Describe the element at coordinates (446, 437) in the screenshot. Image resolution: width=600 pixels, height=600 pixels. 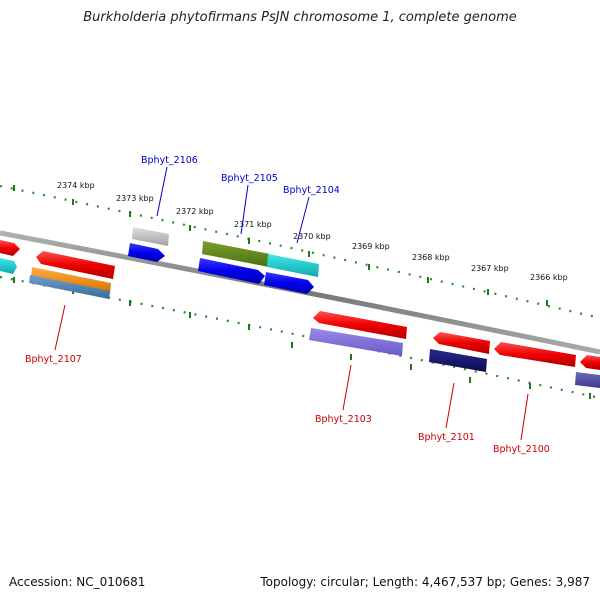
I see `gene-label-reverse: Bphyt_2101` at that location.